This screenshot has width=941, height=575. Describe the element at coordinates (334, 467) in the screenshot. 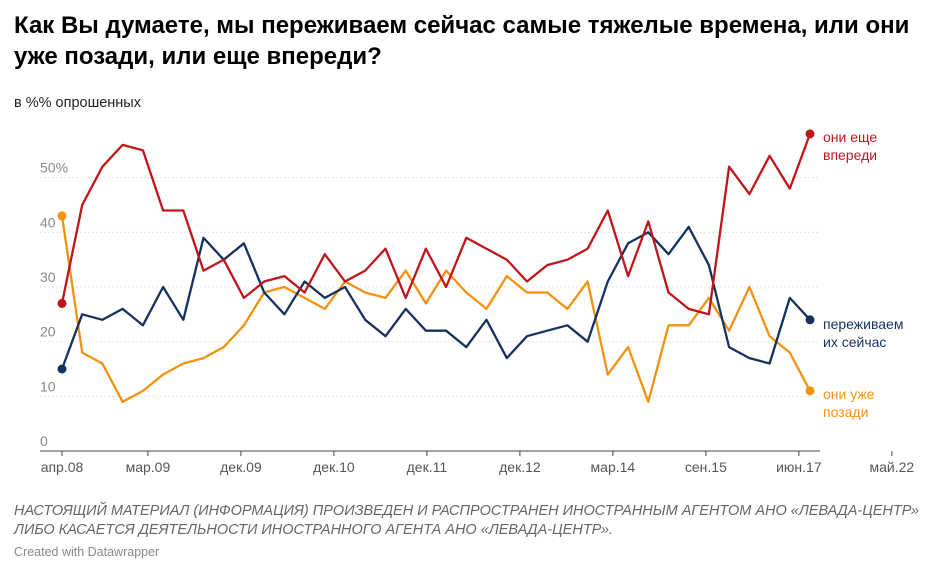

I see `x-tick-label: дек.10` at that location.